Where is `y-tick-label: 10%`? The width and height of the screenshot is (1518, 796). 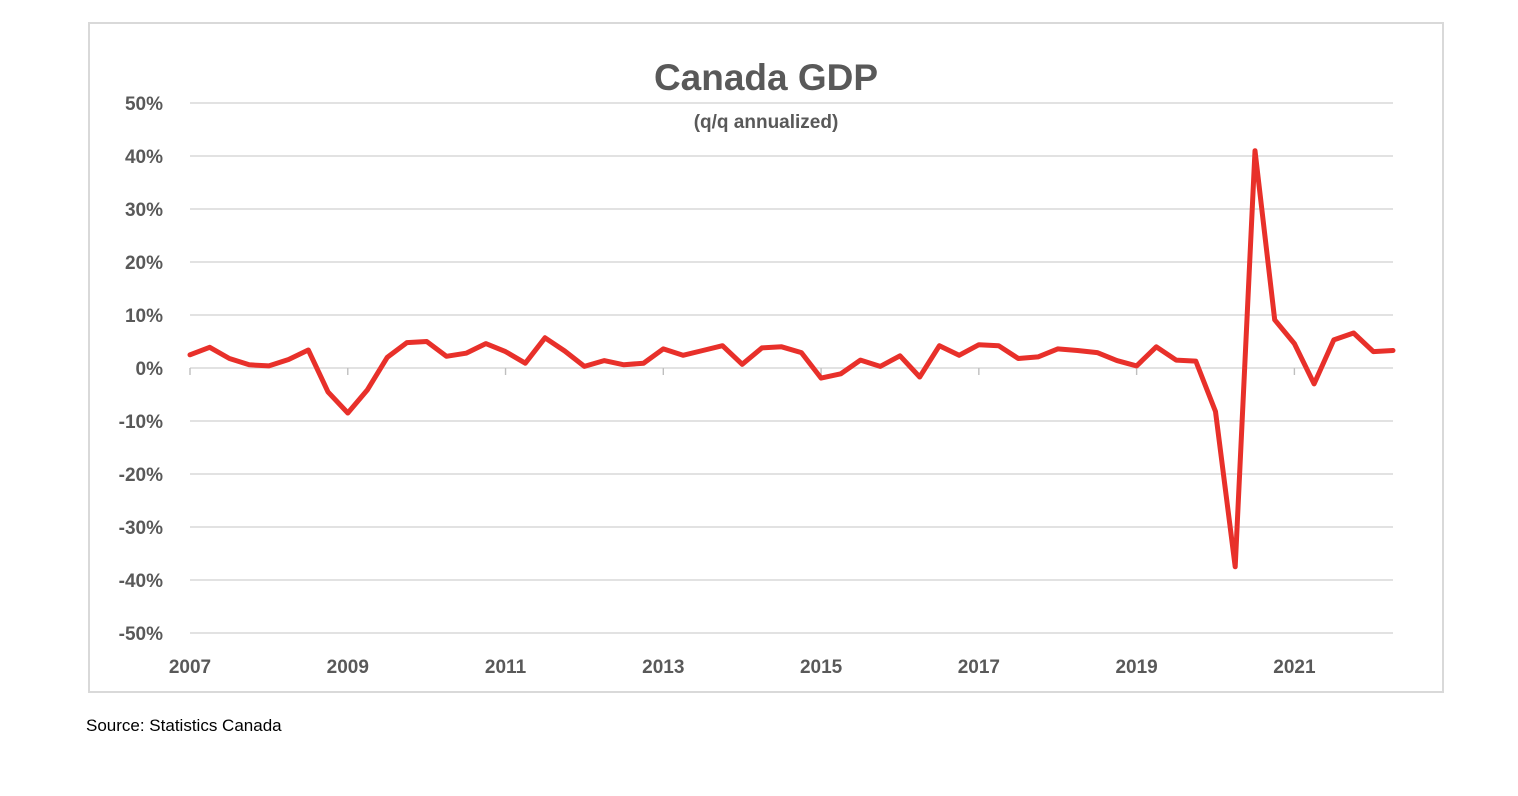
y-tick-label: 10% is located at coordinates (144, 316).